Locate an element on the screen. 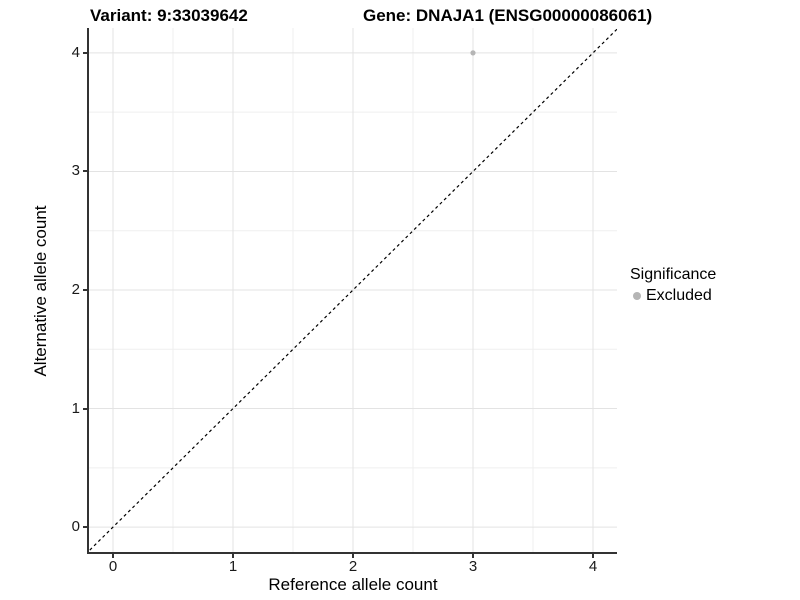  x-axis: 0 1 2 3 4 is located at coordinates (353, 567).